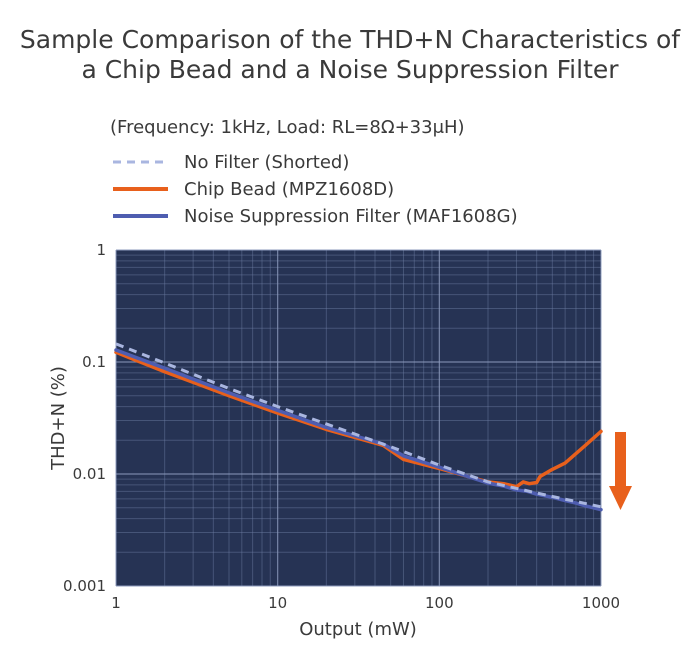 The image size is (700, 660). What do you see at coordinates (287, 127) in the screenshot?
I see `chart-subtitle: (Frequency: 1kHz, Load: RL=8Ω+33μH)` at bounding box center [287, 127].